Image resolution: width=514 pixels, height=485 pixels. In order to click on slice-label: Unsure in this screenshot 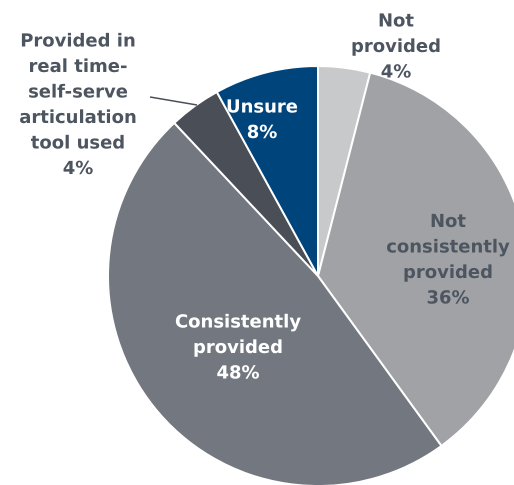, I will do `click(262, 107)`.